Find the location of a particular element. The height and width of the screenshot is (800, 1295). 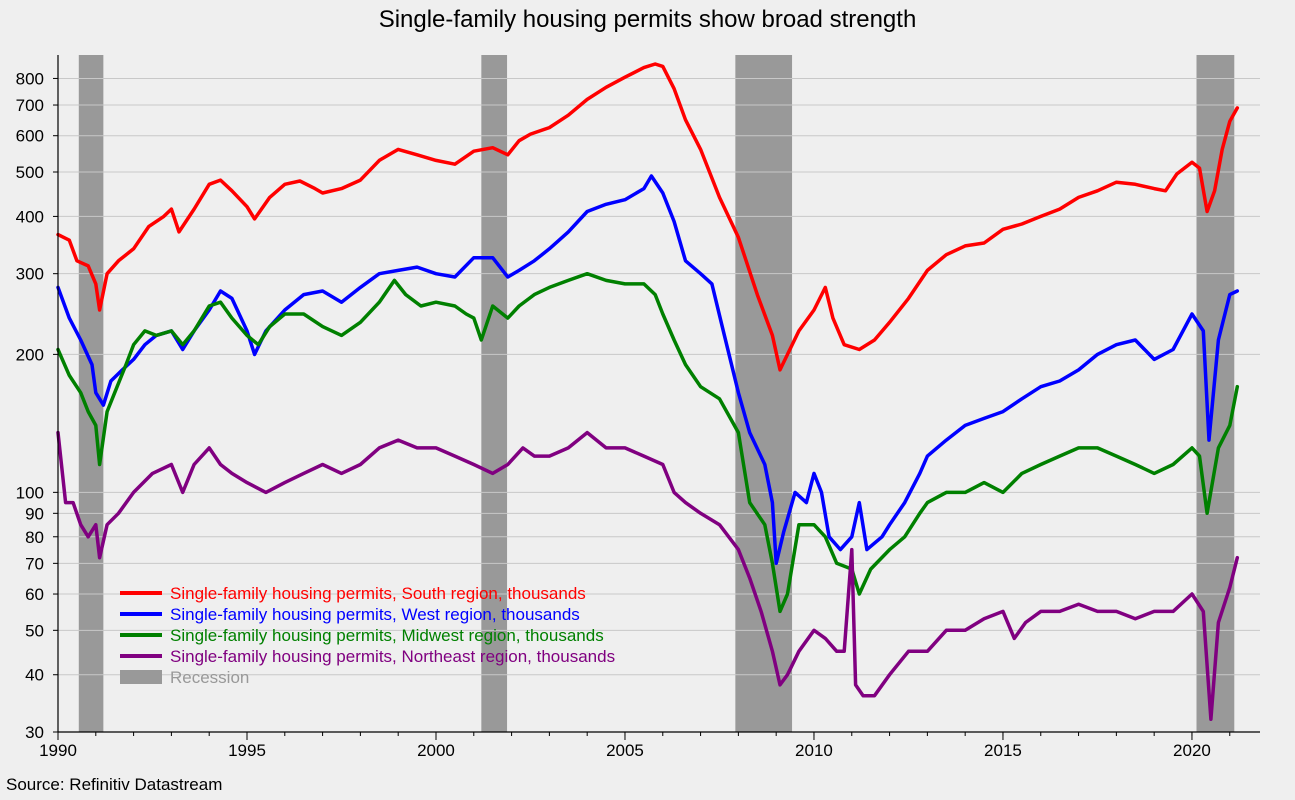

x-tick-label: 2020 is located at coordinates (1192, 750).